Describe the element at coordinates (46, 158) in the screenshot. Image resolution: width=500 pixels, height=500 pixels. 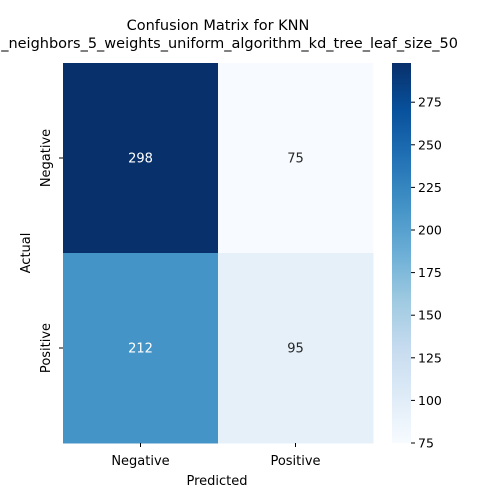
I see `y-tick-label-0: Negative` at that location.